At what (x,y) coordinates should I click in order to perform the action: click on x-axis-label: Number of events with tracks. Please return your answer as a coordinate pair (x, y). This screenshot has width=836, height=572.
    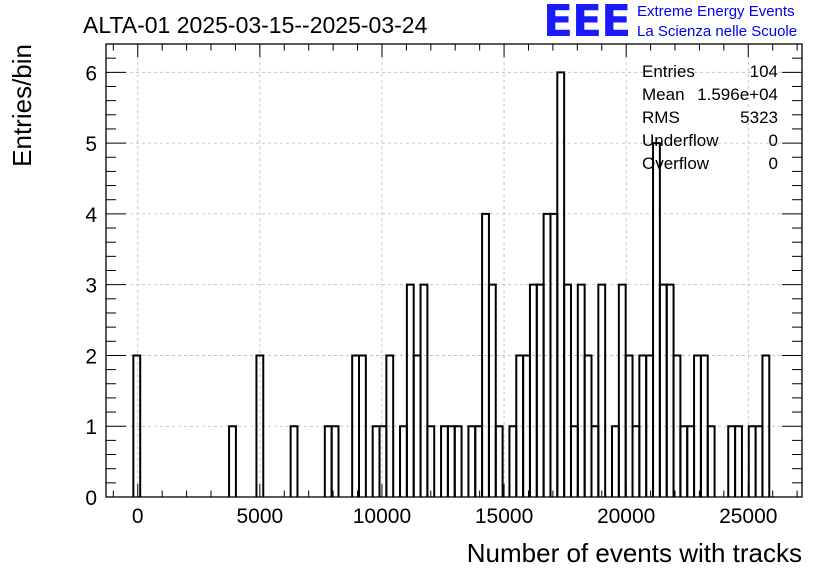
    Looking at the image, I should click on (634, 553).